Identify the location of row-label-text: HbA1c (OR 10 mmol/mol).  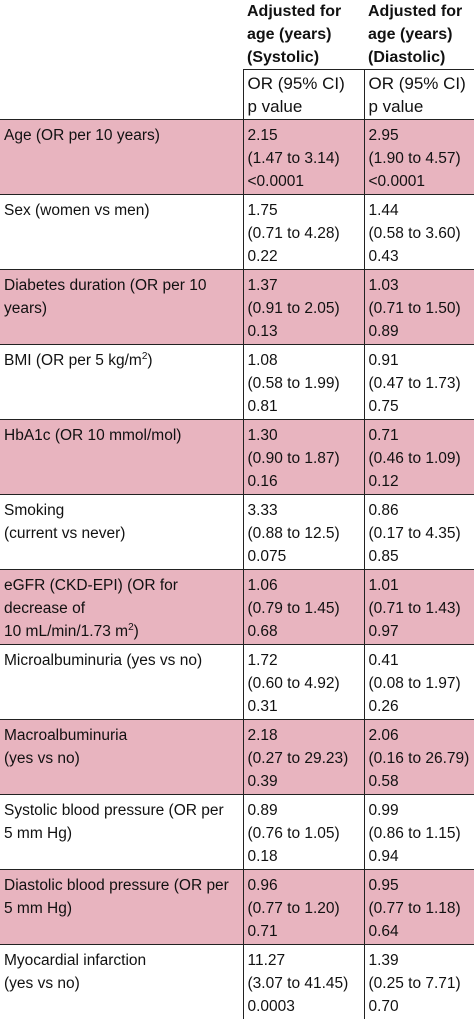
(92, 435).